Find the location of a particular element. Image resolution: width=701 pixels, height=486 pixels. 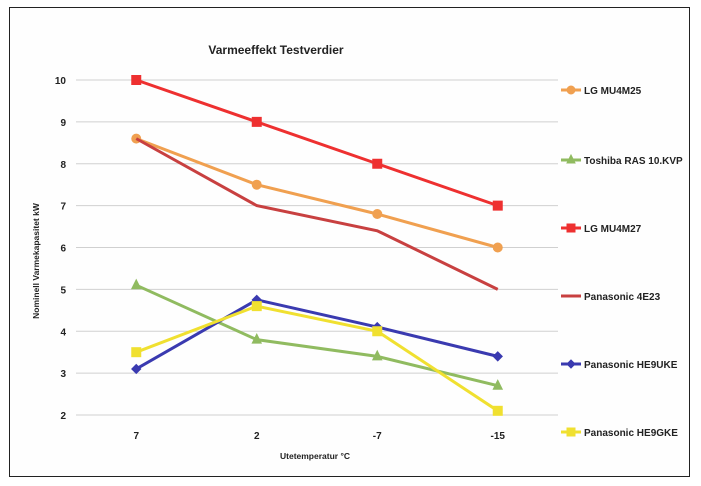

y-tick-label: 9 is located at coordinates (63, 123).